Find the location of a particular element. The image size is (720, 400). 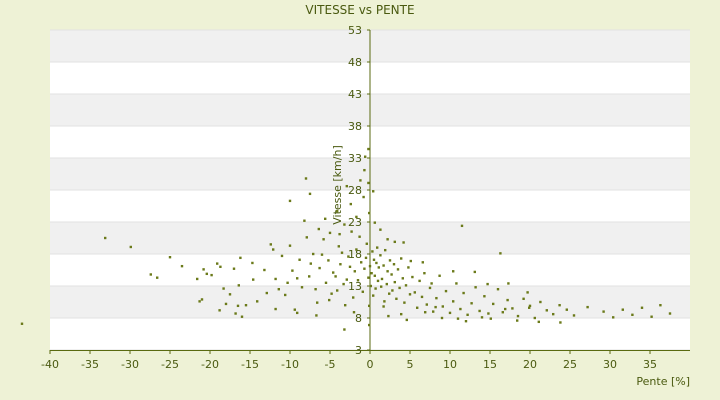

x-tick-label: 20 is located at coordinates (530, 364).